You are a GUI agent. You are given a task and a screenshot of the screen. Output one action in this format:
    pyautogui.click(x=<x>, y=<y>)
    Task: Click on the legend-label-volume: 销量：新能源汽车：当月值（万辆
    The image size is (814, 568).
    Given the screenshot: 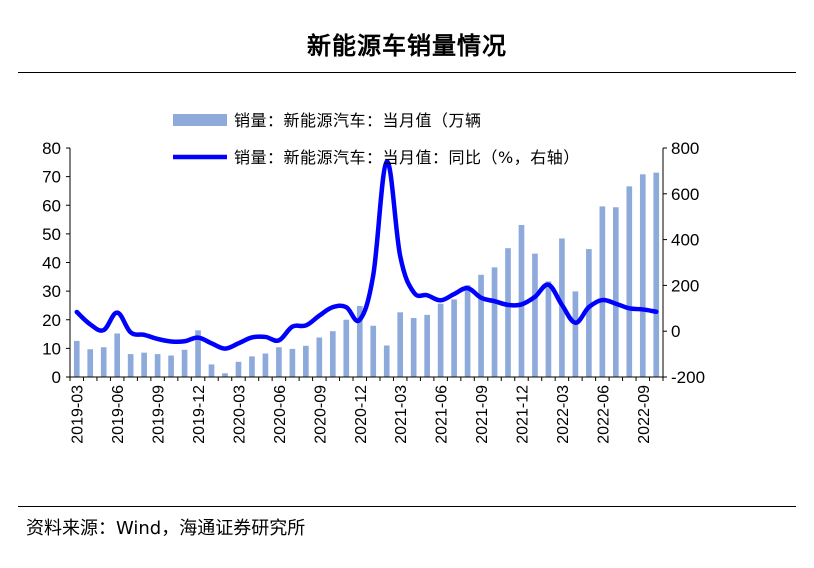 What is the action you would take?
    pyautogui.click(x=358, y=120)
    